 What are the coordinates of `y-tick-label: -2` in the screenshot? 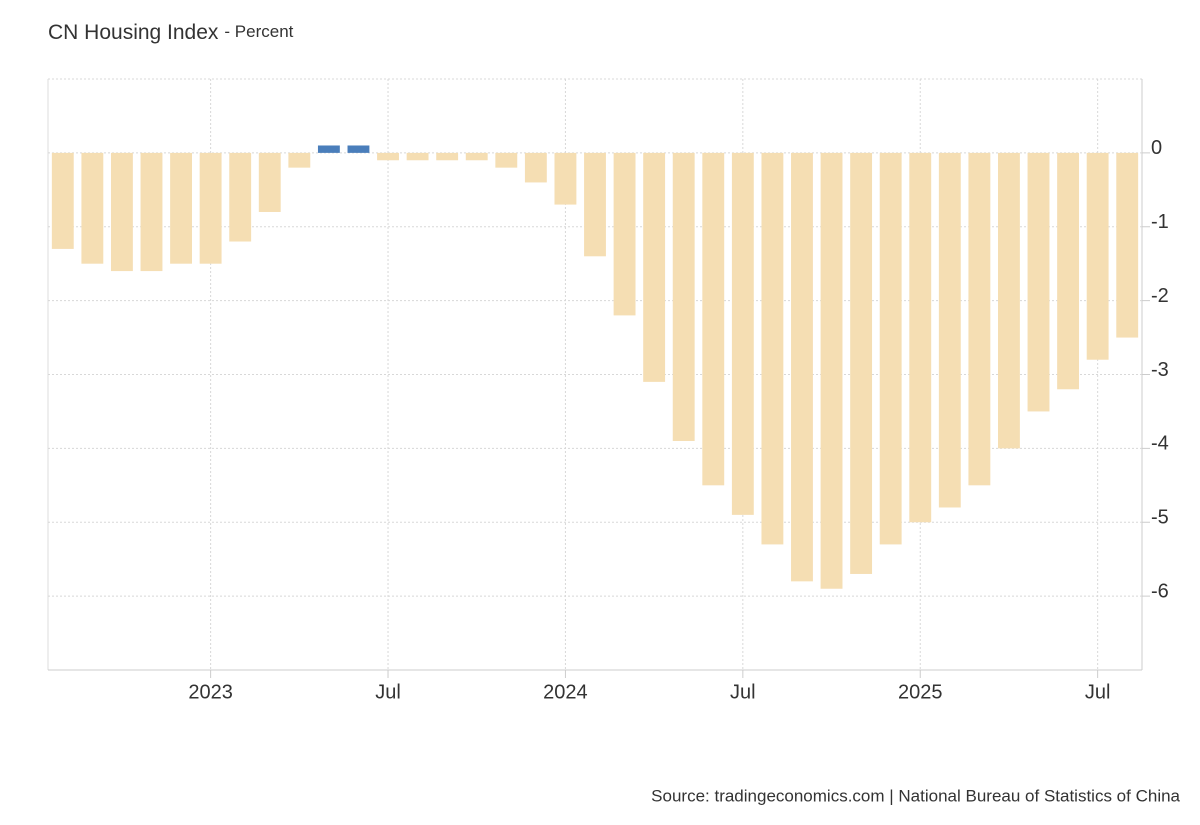 It's located at (1160, 296).